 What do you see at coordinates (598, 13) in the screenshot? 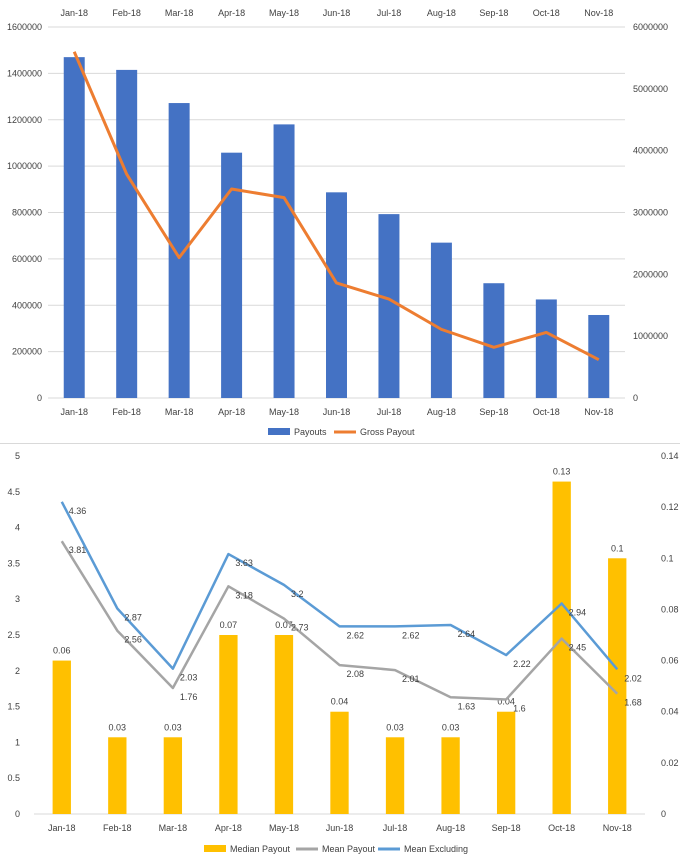
I see `x-top-tick-label: Nov-18` at bounding box center [598, 13].